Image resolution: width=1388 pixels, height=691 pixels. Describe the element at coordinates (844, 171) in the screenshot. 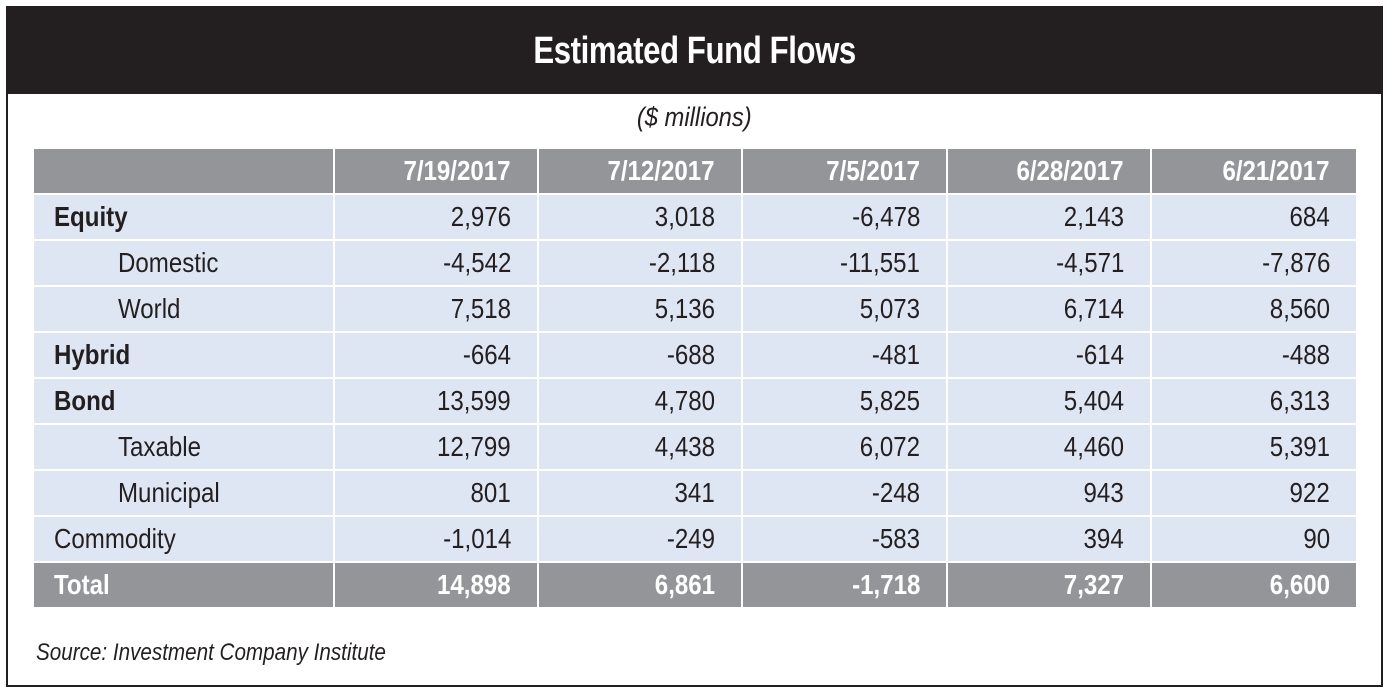

I see `column-header: 7/5/2017` at that location.